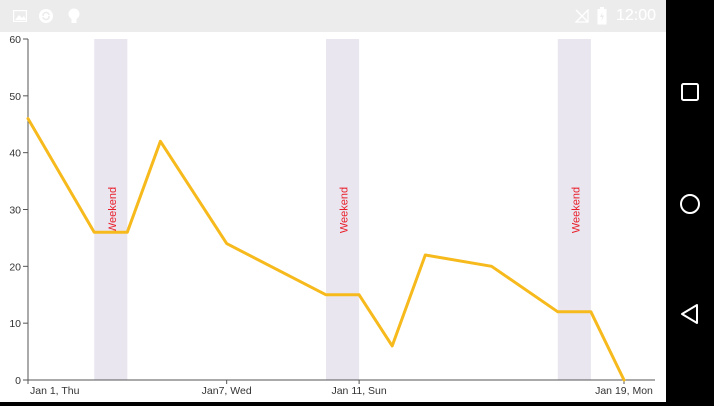 Image resolution: width=714 pixels, height=406 pixels. Describe the element at coordinates (636, 15) in the screenshot. I see `status-time: 12:00` at that location.